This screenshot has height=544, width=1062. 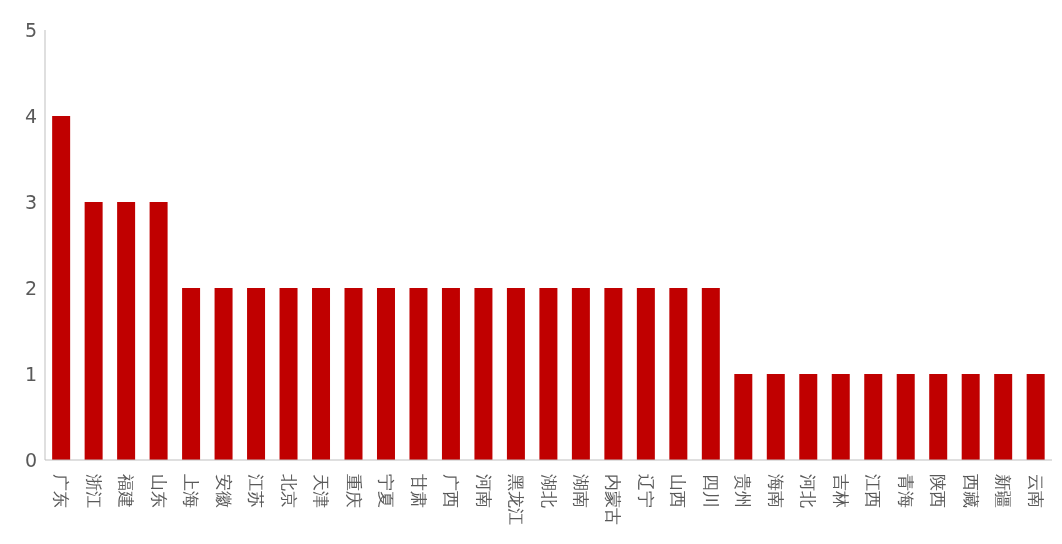 I want to click on x-tick-label: 内蒙古, so click(x=613, y=499).